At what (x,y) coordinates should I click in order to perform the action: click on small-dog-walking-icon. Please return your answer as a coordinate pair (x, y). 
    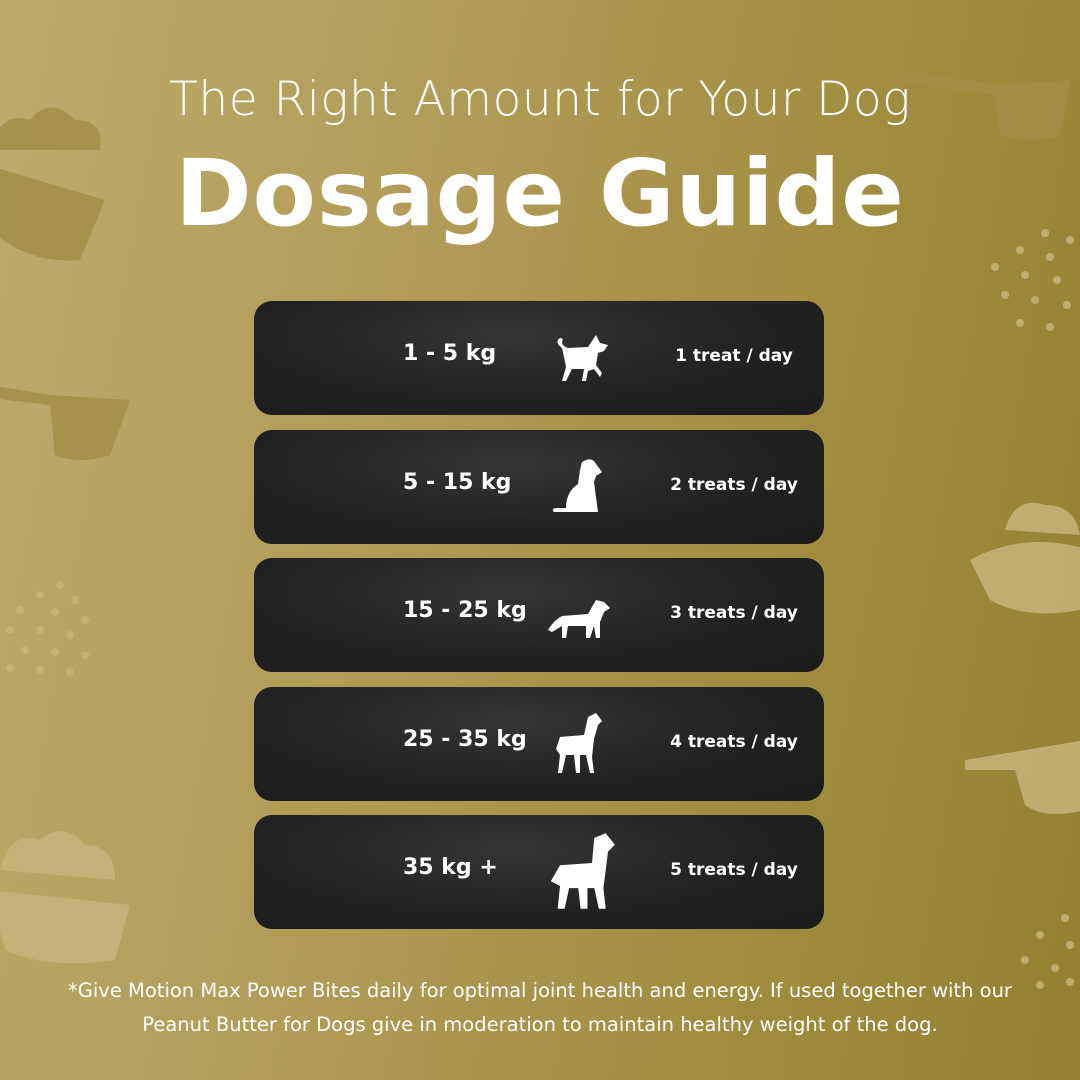
    Looking at the image, I should click on (582, 358).